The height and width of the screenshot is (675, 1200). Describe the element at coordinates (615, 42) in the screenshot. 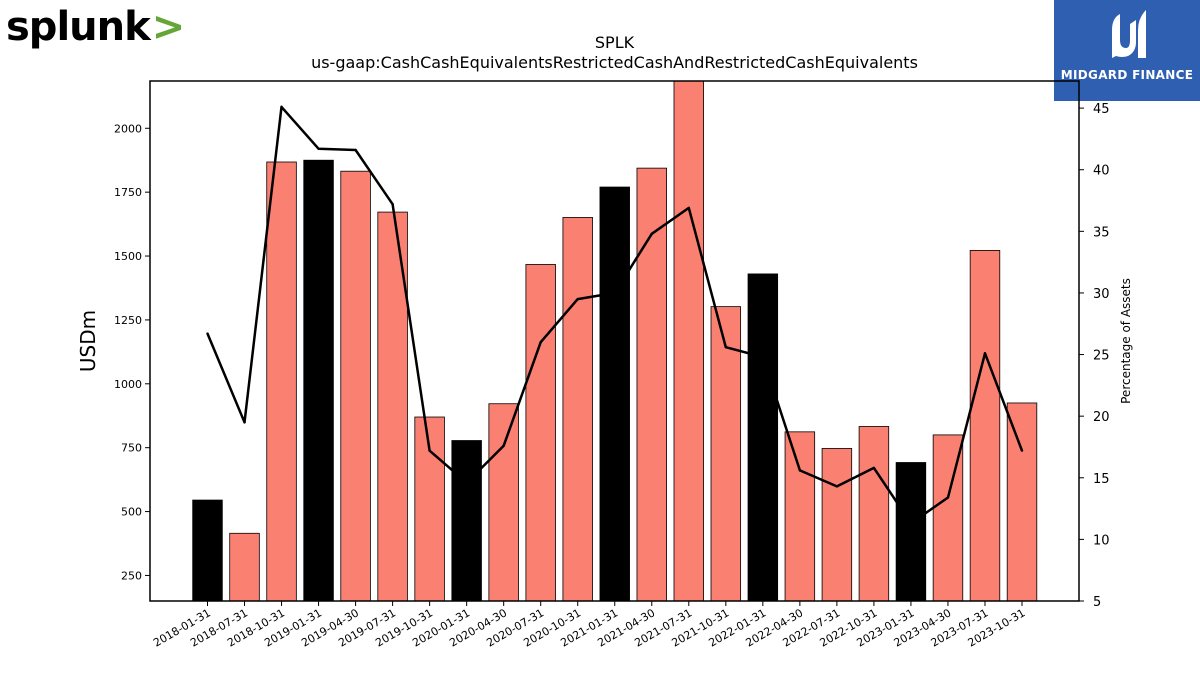

I see `chart-title: SPLK` at that location.